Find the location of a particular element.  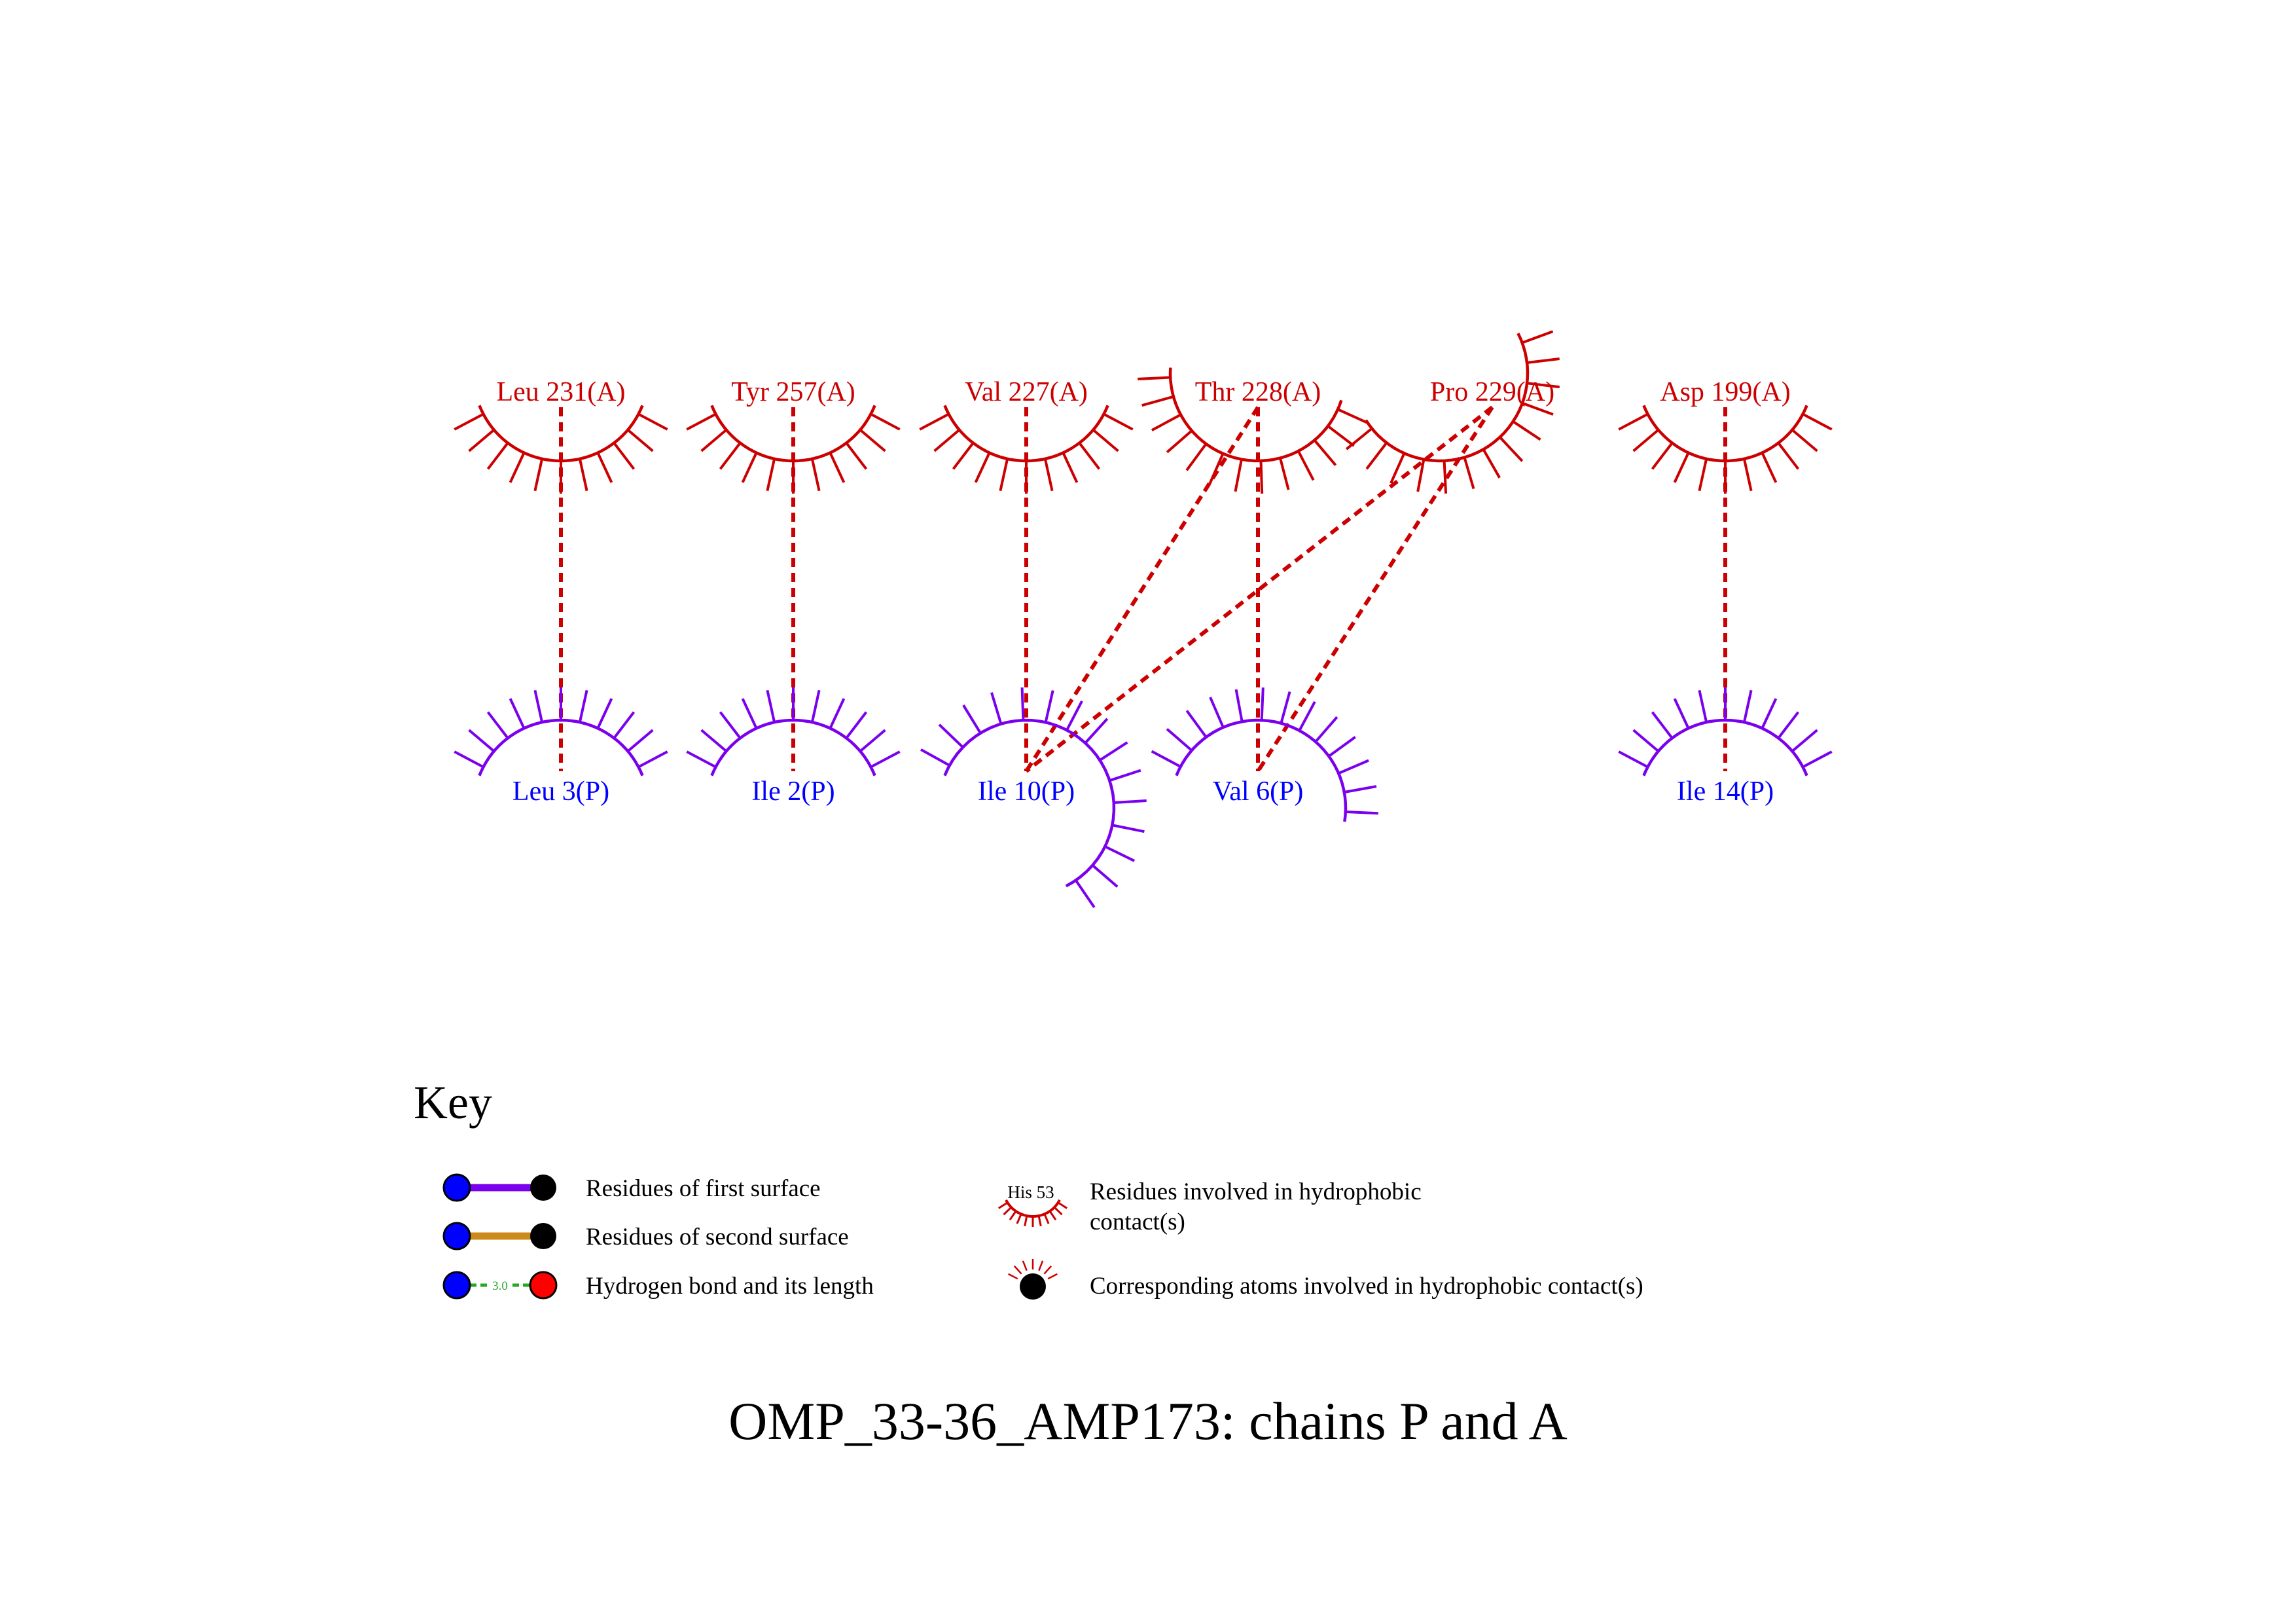

key-heading: Key is located at coordinates (453, 1102).